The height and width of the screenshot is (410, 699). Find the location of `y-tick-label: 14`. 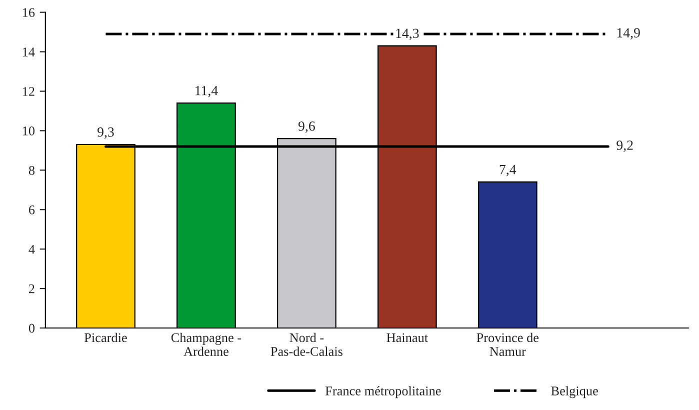

y-tick-label: 14 is located at coordinates (28, 52).